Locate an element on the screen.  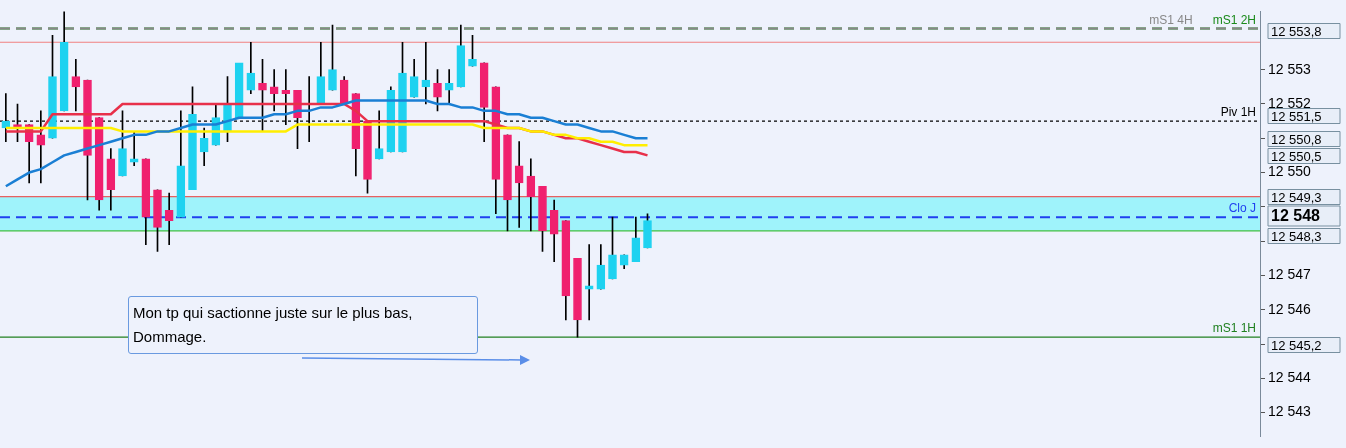
y-tick-label: 12 543 is located at coordinates (1290, 411).